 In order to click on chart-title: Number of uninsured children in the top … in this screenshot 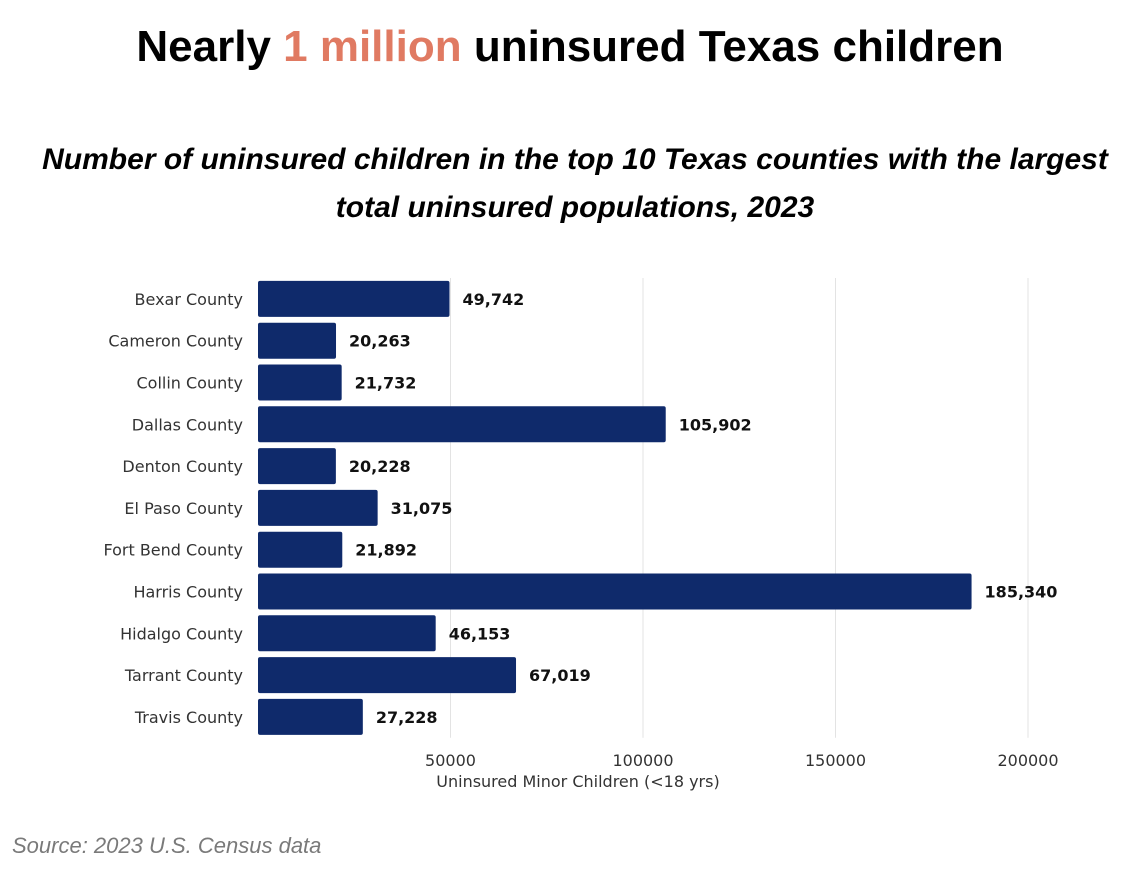, I will do `click(575, 183)`.